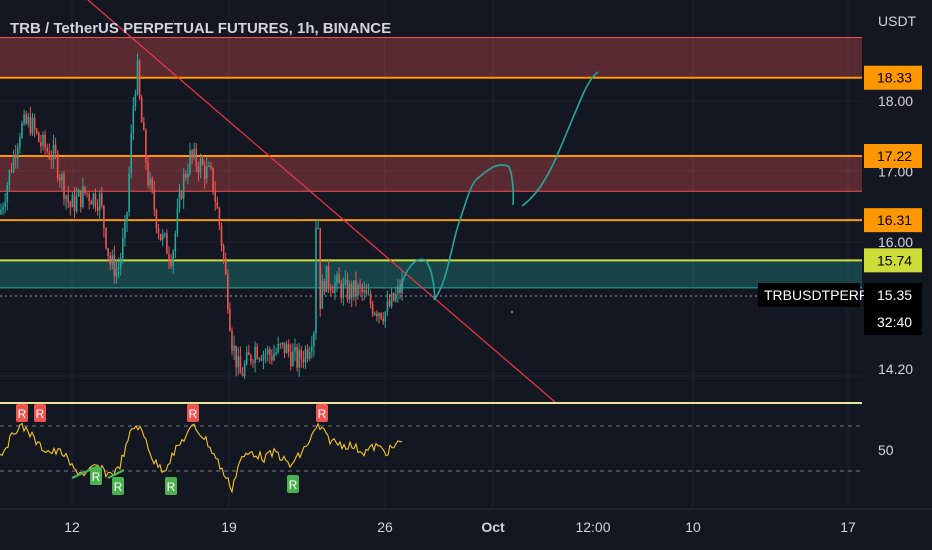  What do you see at coordinates (457, 232) in the screenshot?
I see `projection-path` at bounding box center [457, 232].